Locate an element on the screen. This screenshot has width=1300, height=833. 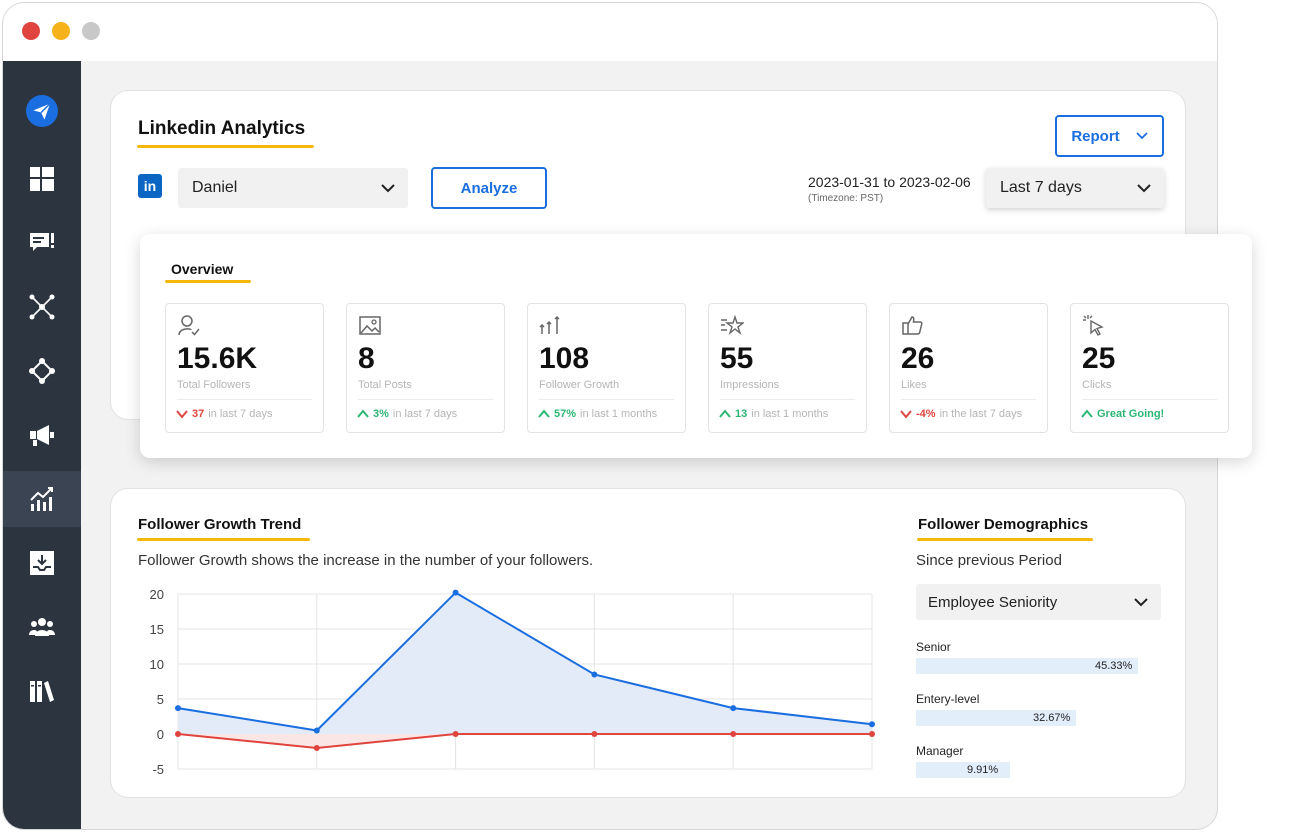
star-lines-icon is located at coordinates (732, 325).